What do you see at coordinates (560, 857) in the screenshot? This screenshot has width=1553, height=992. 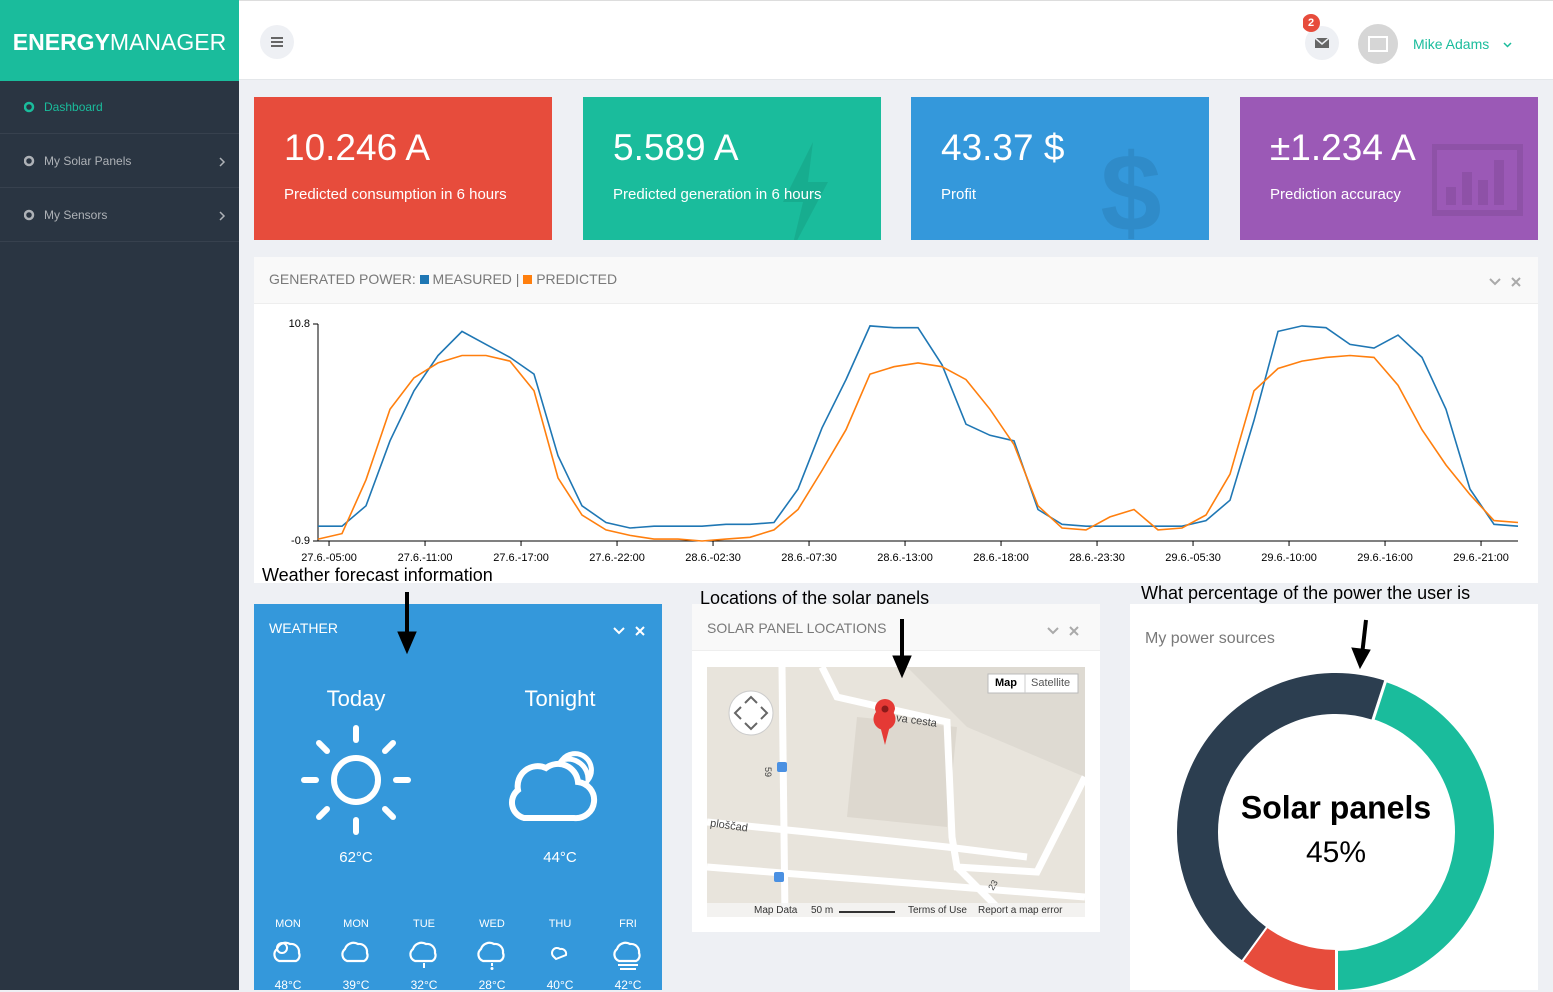 I see `weather-temp: 44°C` at bounding box center [560, 857].